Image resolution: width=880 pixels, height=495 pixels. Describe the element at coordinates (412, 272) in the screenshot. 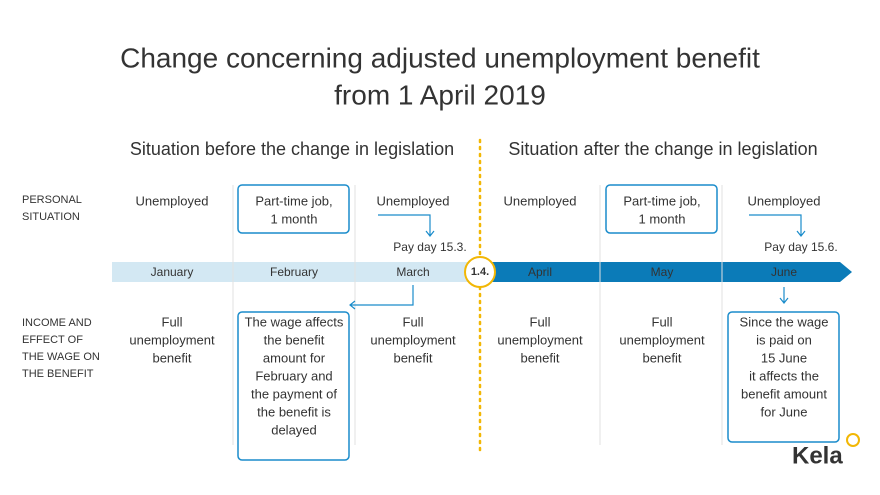

I see `month-label: March` at that location.